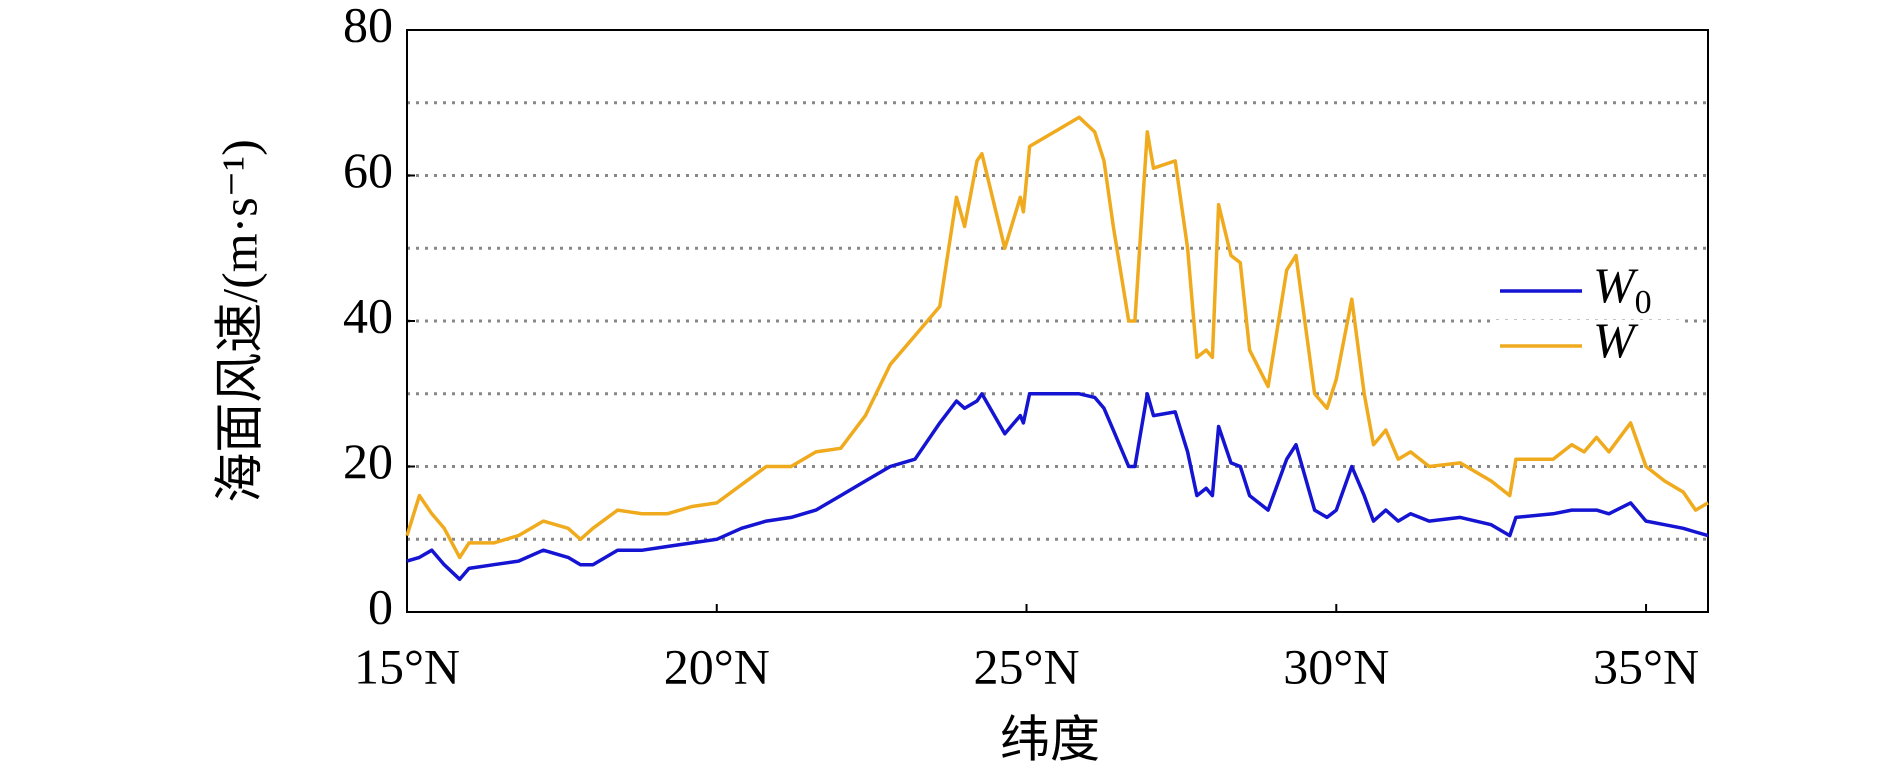  I want to click on x-tick-label: 25°N, so click(1026, 666).